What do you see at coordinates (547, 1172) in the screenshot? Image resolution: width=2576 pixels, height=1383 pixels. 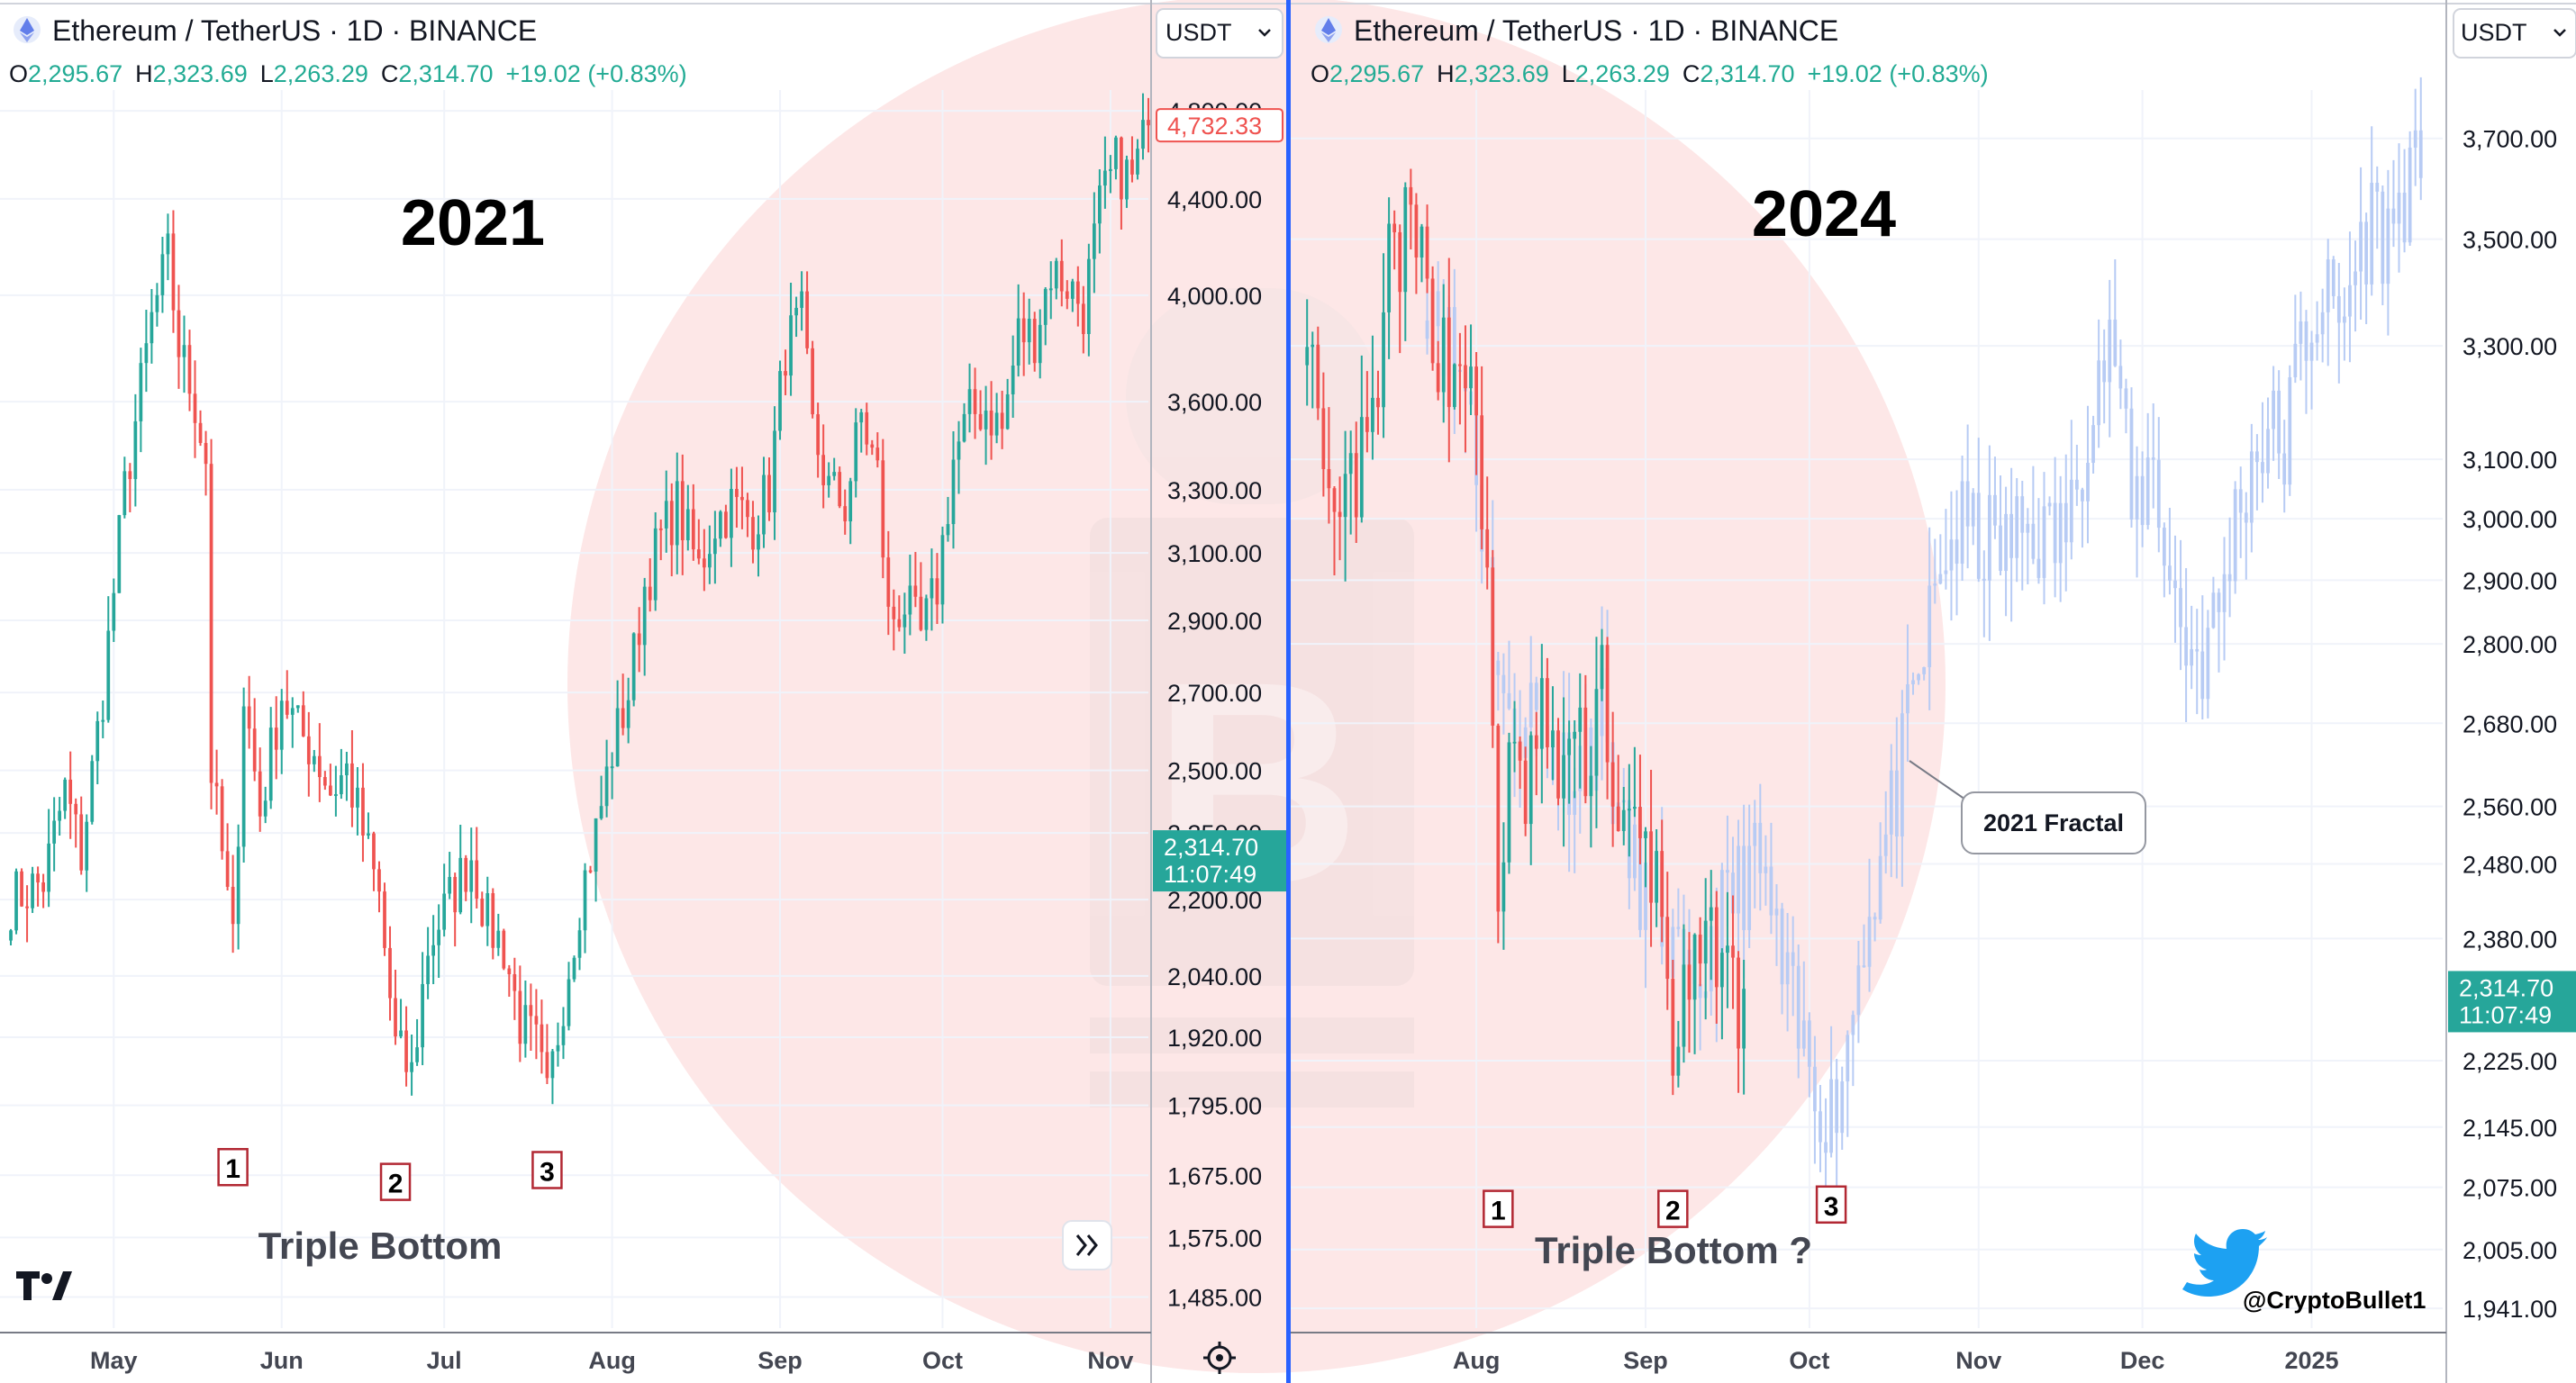 I see `bottom-marker-label: 3` at bounding box center [547, 1172].